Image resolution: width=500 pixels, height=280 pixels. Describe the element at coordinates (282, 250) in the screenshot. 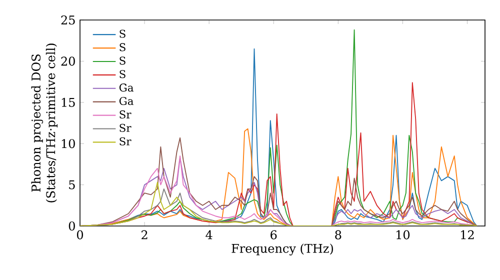

I see `x-axis-title: Frequency (THz)` at that location.